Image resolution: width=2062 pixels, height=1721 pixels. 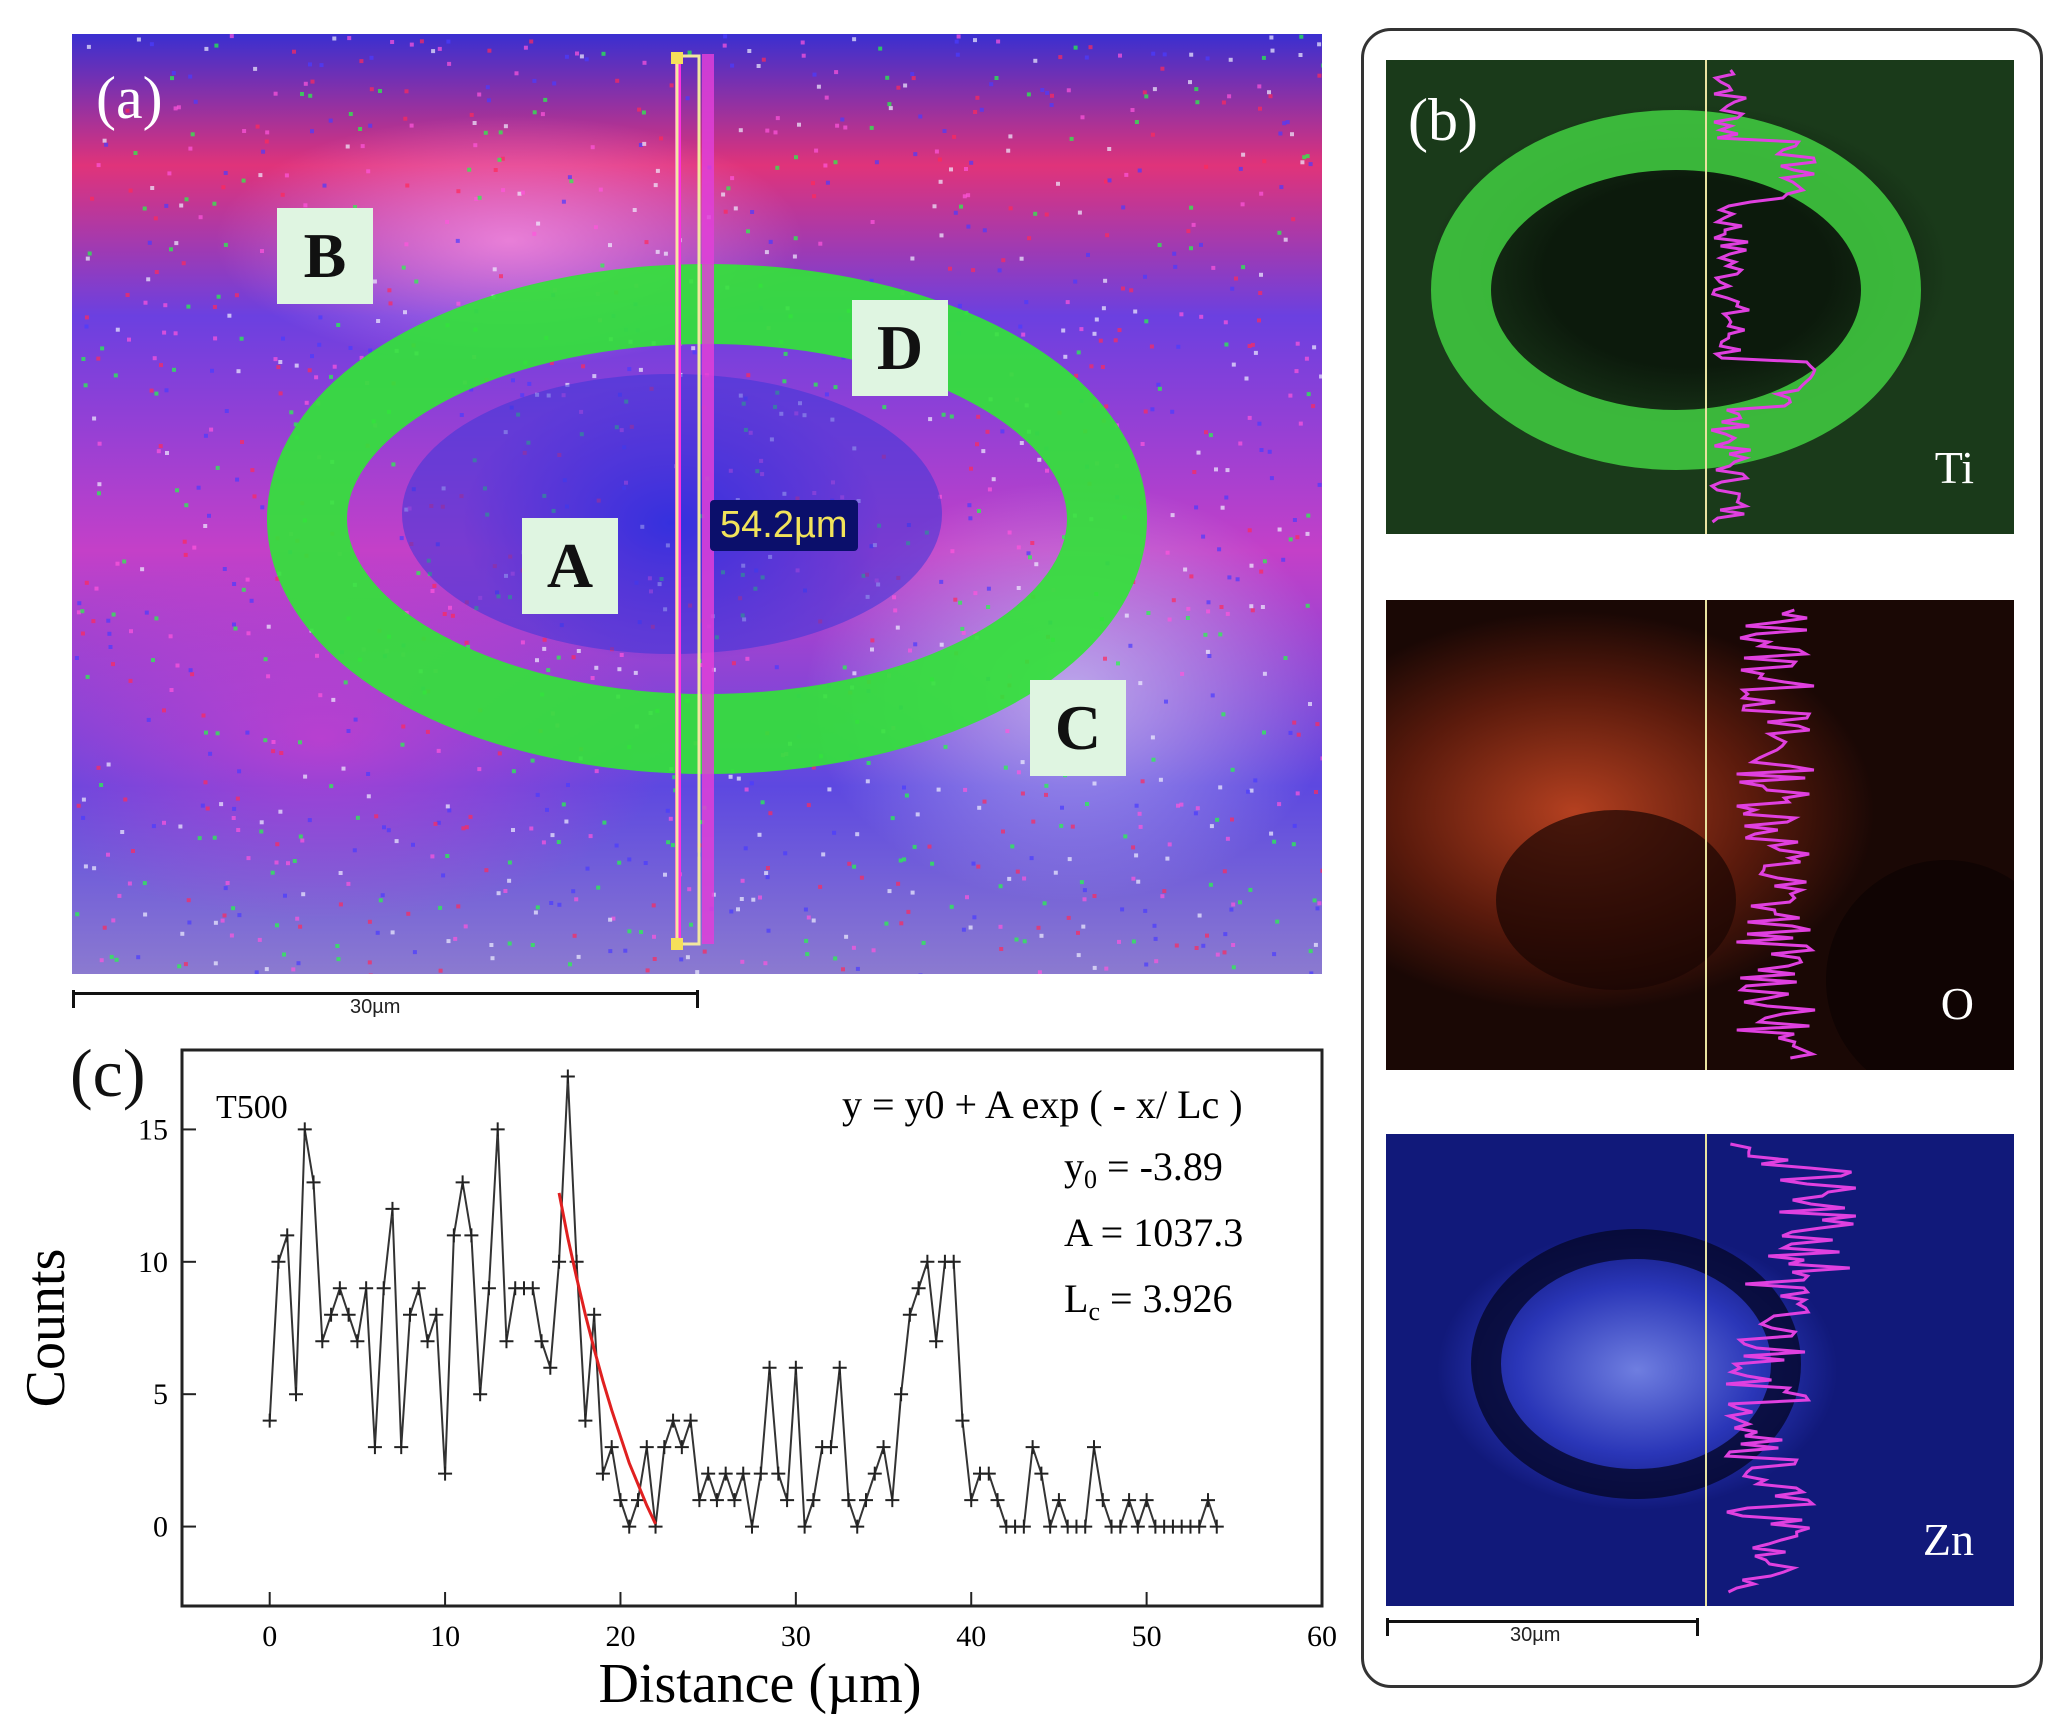 I want to click on x-tick-label: 40, so click(x=971, y=1636).